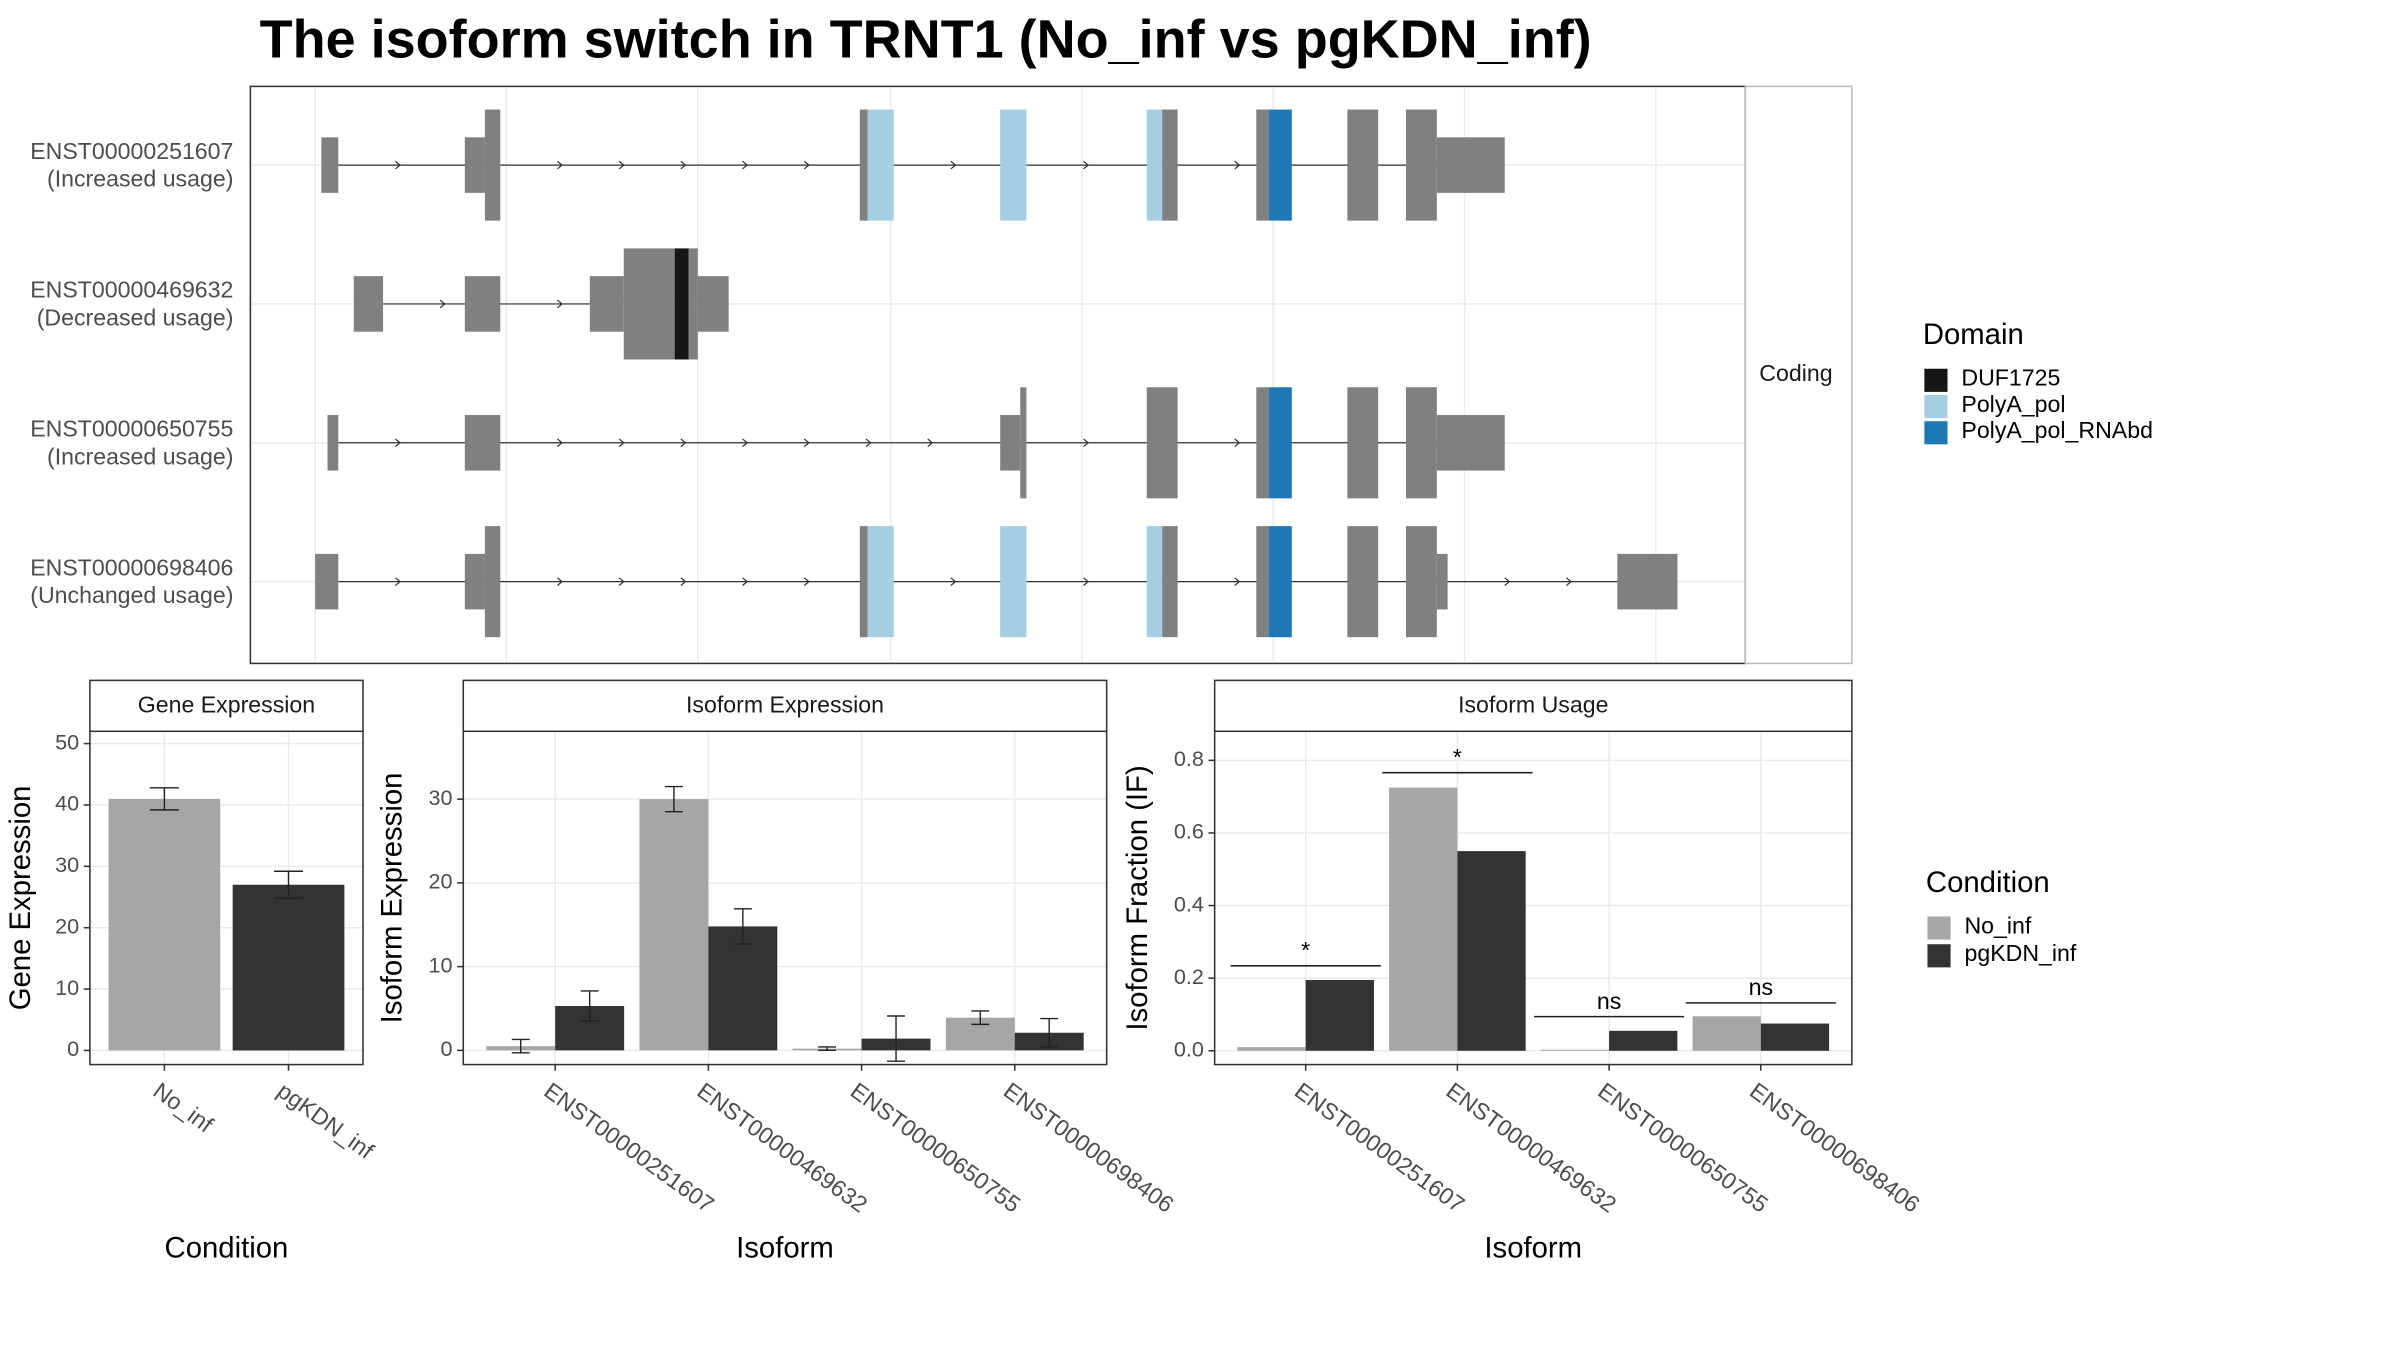  What do you see at coordinates (1189, 903) in the screenshot?
I see `y-tick-label: 0.4` at bounding box center [1189, 903].